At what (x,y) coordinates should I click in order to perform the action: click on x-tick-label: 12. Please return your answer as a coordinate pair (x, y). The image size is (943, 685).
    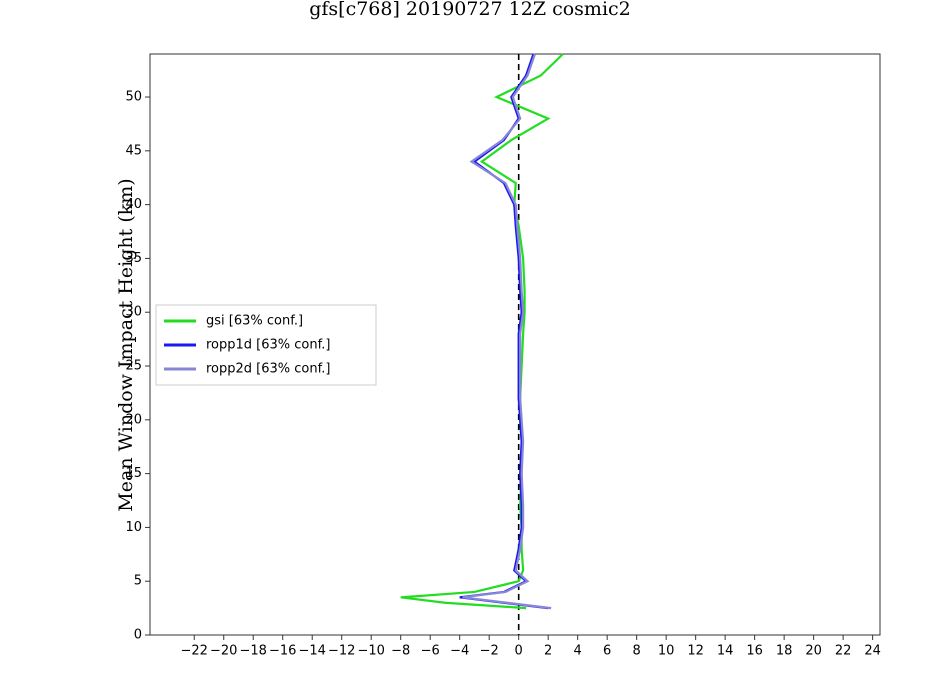
    Looking at the image, I should click on (695, 651).